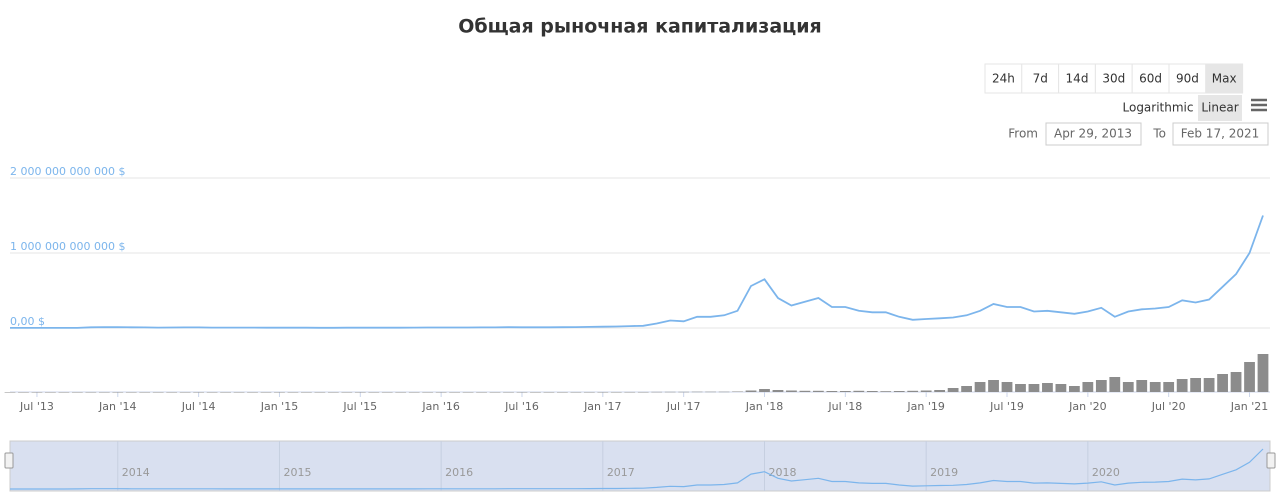 The height and width of the screenshot is (495, 1280). What do you see at coordinates (67, 246) in the screenshot?
I see `y-tick-label: 1 000 000 000 000 $` at bounding box center [67, 246].